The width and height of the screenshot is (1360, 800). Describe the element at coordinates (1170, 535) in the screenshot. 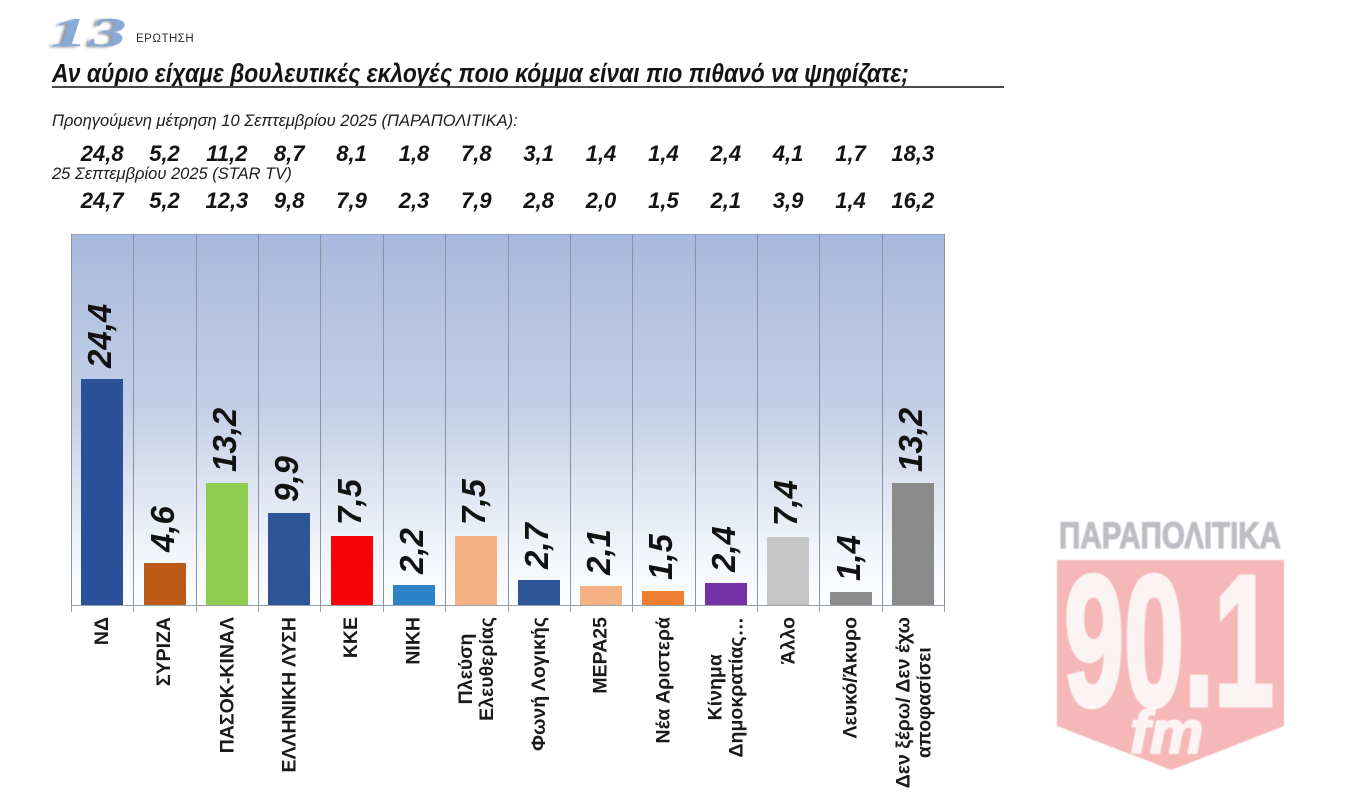

I see `svg-text: ΠΑΡΑΠΟΛΙΤΙΚΑ` at that location.